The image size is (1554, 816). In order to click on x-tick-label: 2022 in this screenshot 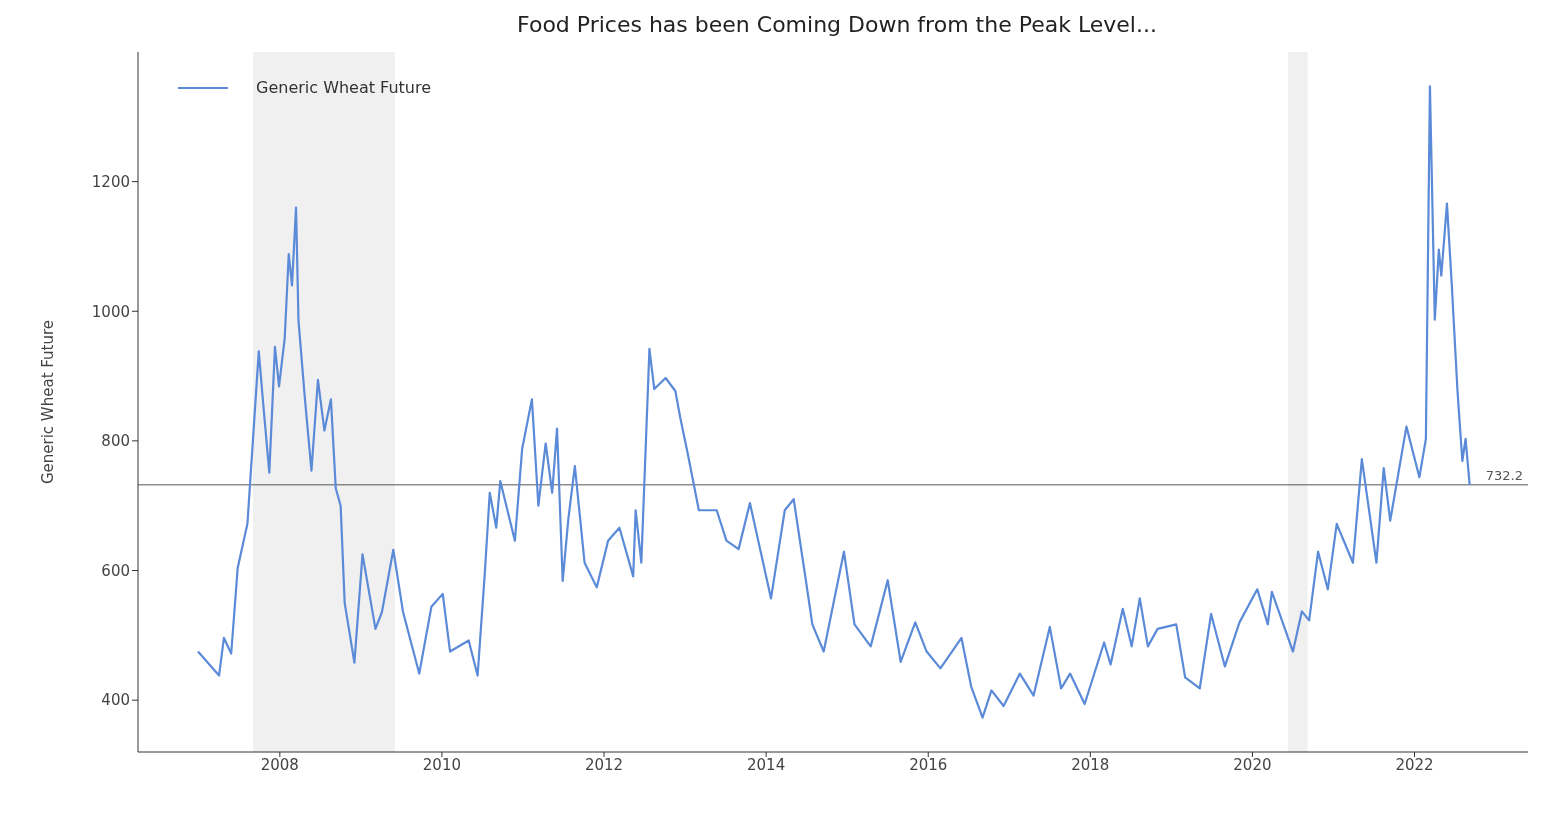, I will do `click(1414, 764)`.